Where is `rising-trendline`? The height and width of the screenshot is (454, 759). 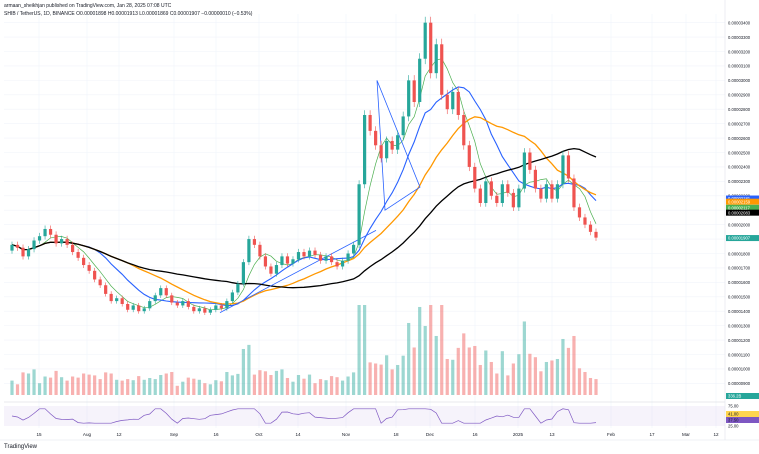
rising-trendline is located at coordinates (298, 272).